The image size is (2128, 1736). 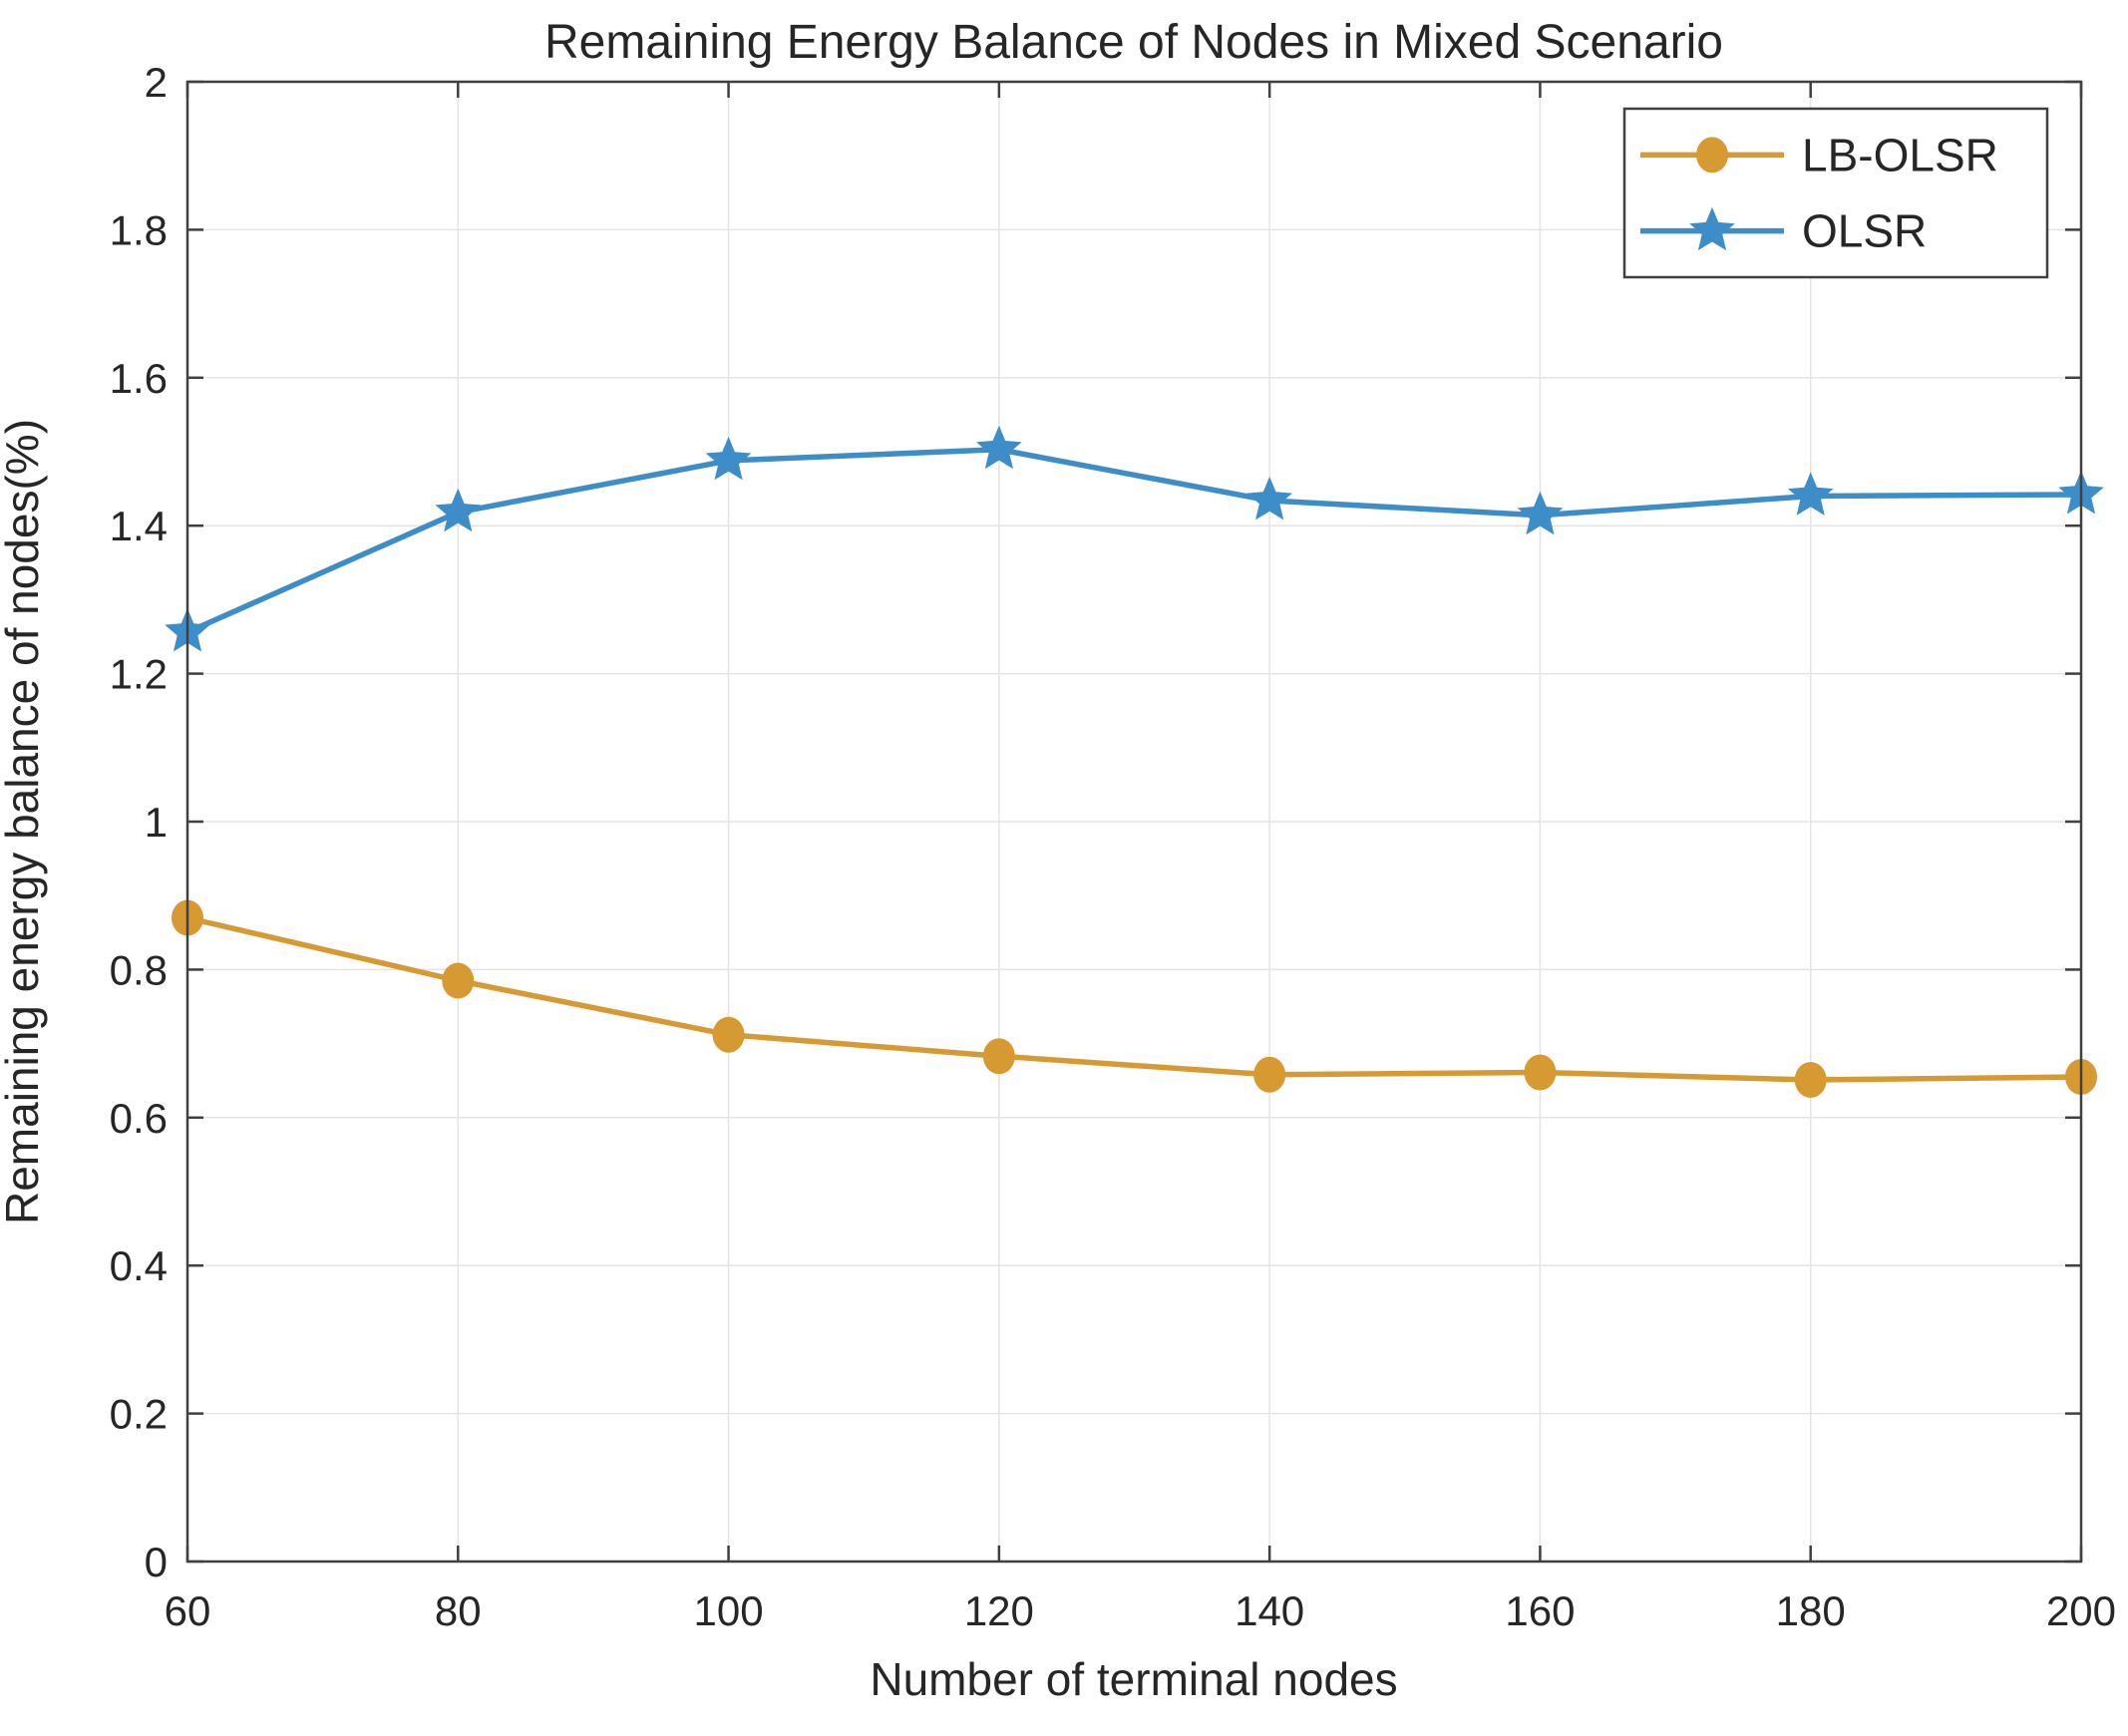 I want to click on x-axis-label: Number of terminal nodes, so click(x=1134, y=1679).